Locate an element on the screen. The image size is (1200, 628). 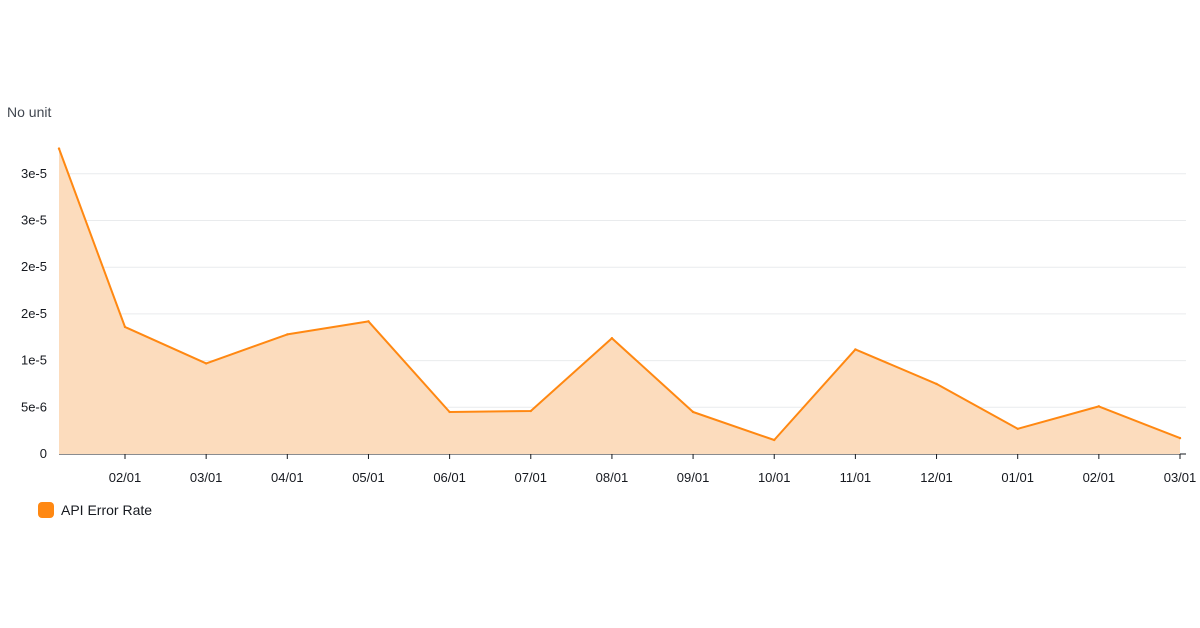
legend-swatch-icon is located at coordinates (46, 510).